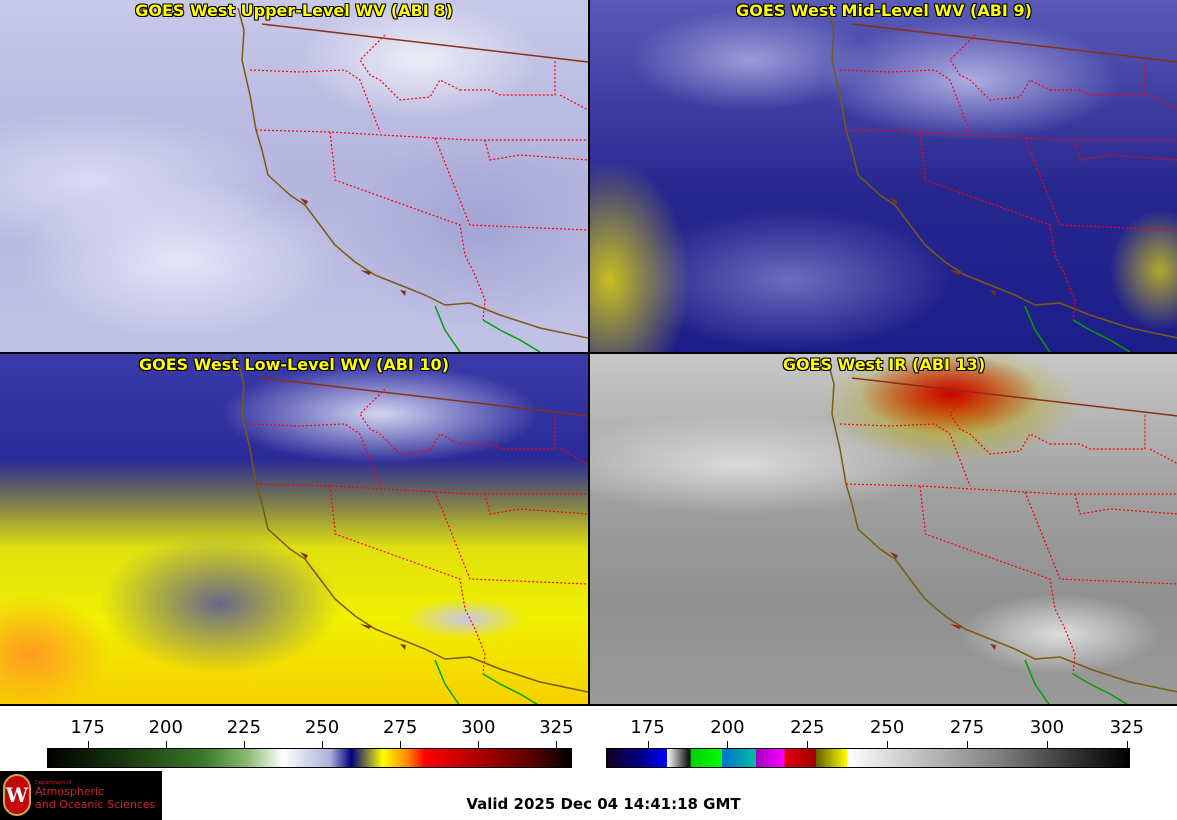  Describe the element at coordinates (294, 10) in the screenshot. I see `panel-title: GOES West Upper-Level WV (ABI 8)` at that location.